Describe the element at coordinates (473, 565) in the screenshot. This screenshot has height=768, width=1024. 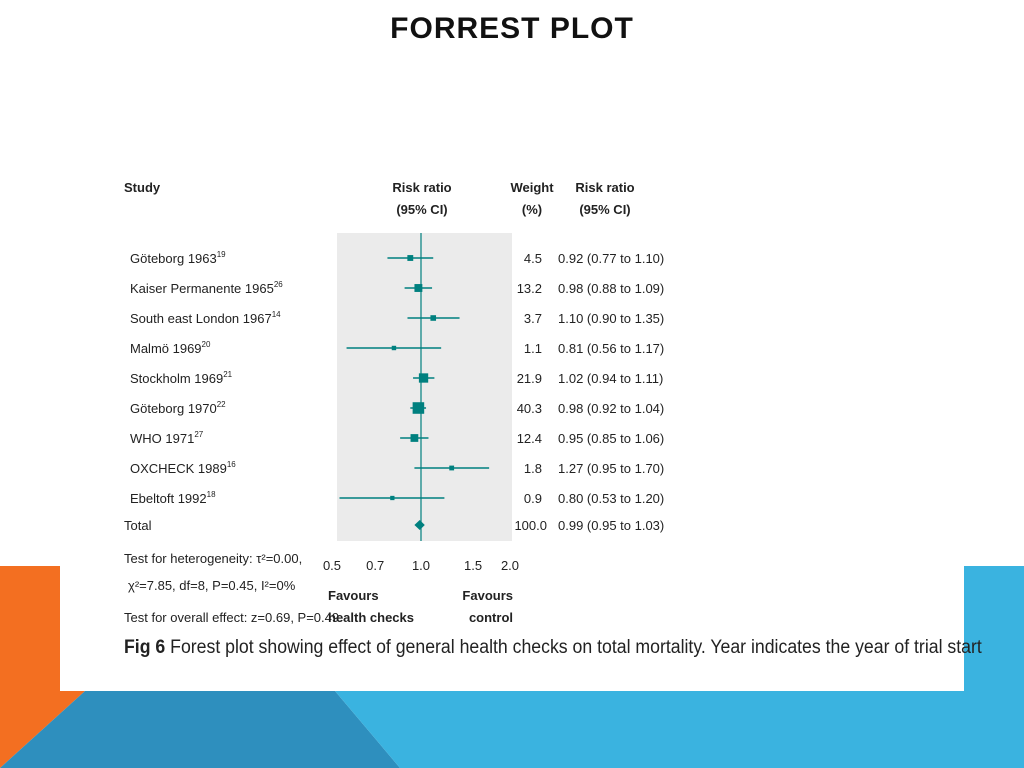
I see `x-tick-label: 1.5` at that location.